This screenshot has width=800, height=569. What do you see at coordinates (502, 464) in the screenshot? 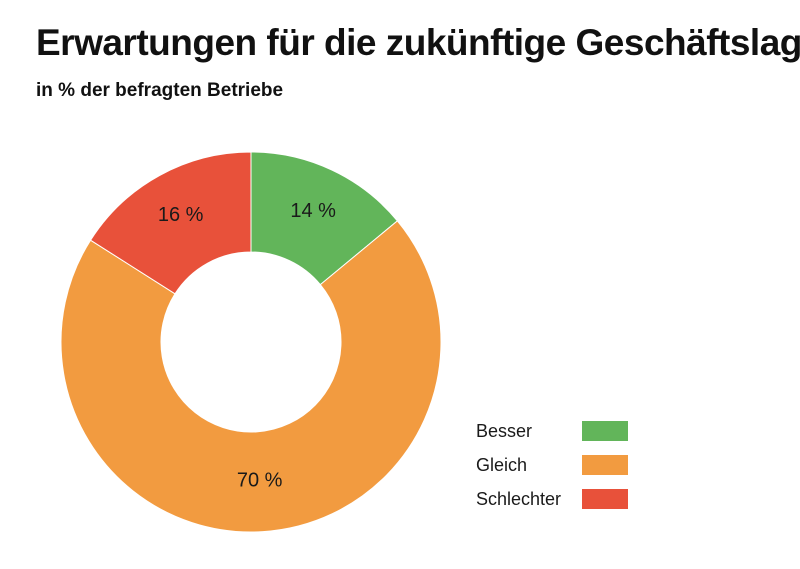
I see `legend-label-gleich: Gleich` at bounding box center [502, 464].